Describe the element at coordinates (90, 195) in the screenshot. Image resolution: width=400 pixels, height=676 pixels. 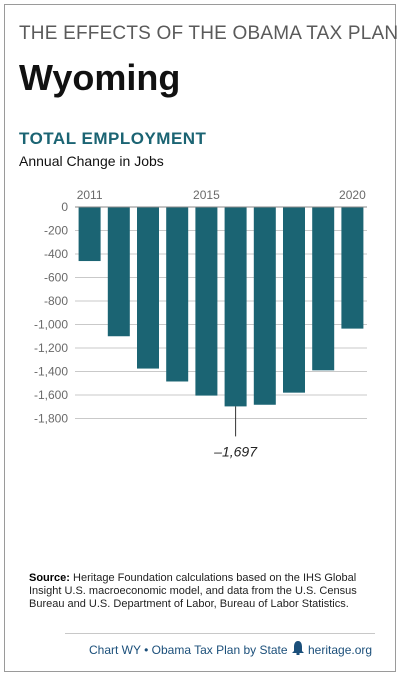
I see `x-tick-label: 2011` at that location.